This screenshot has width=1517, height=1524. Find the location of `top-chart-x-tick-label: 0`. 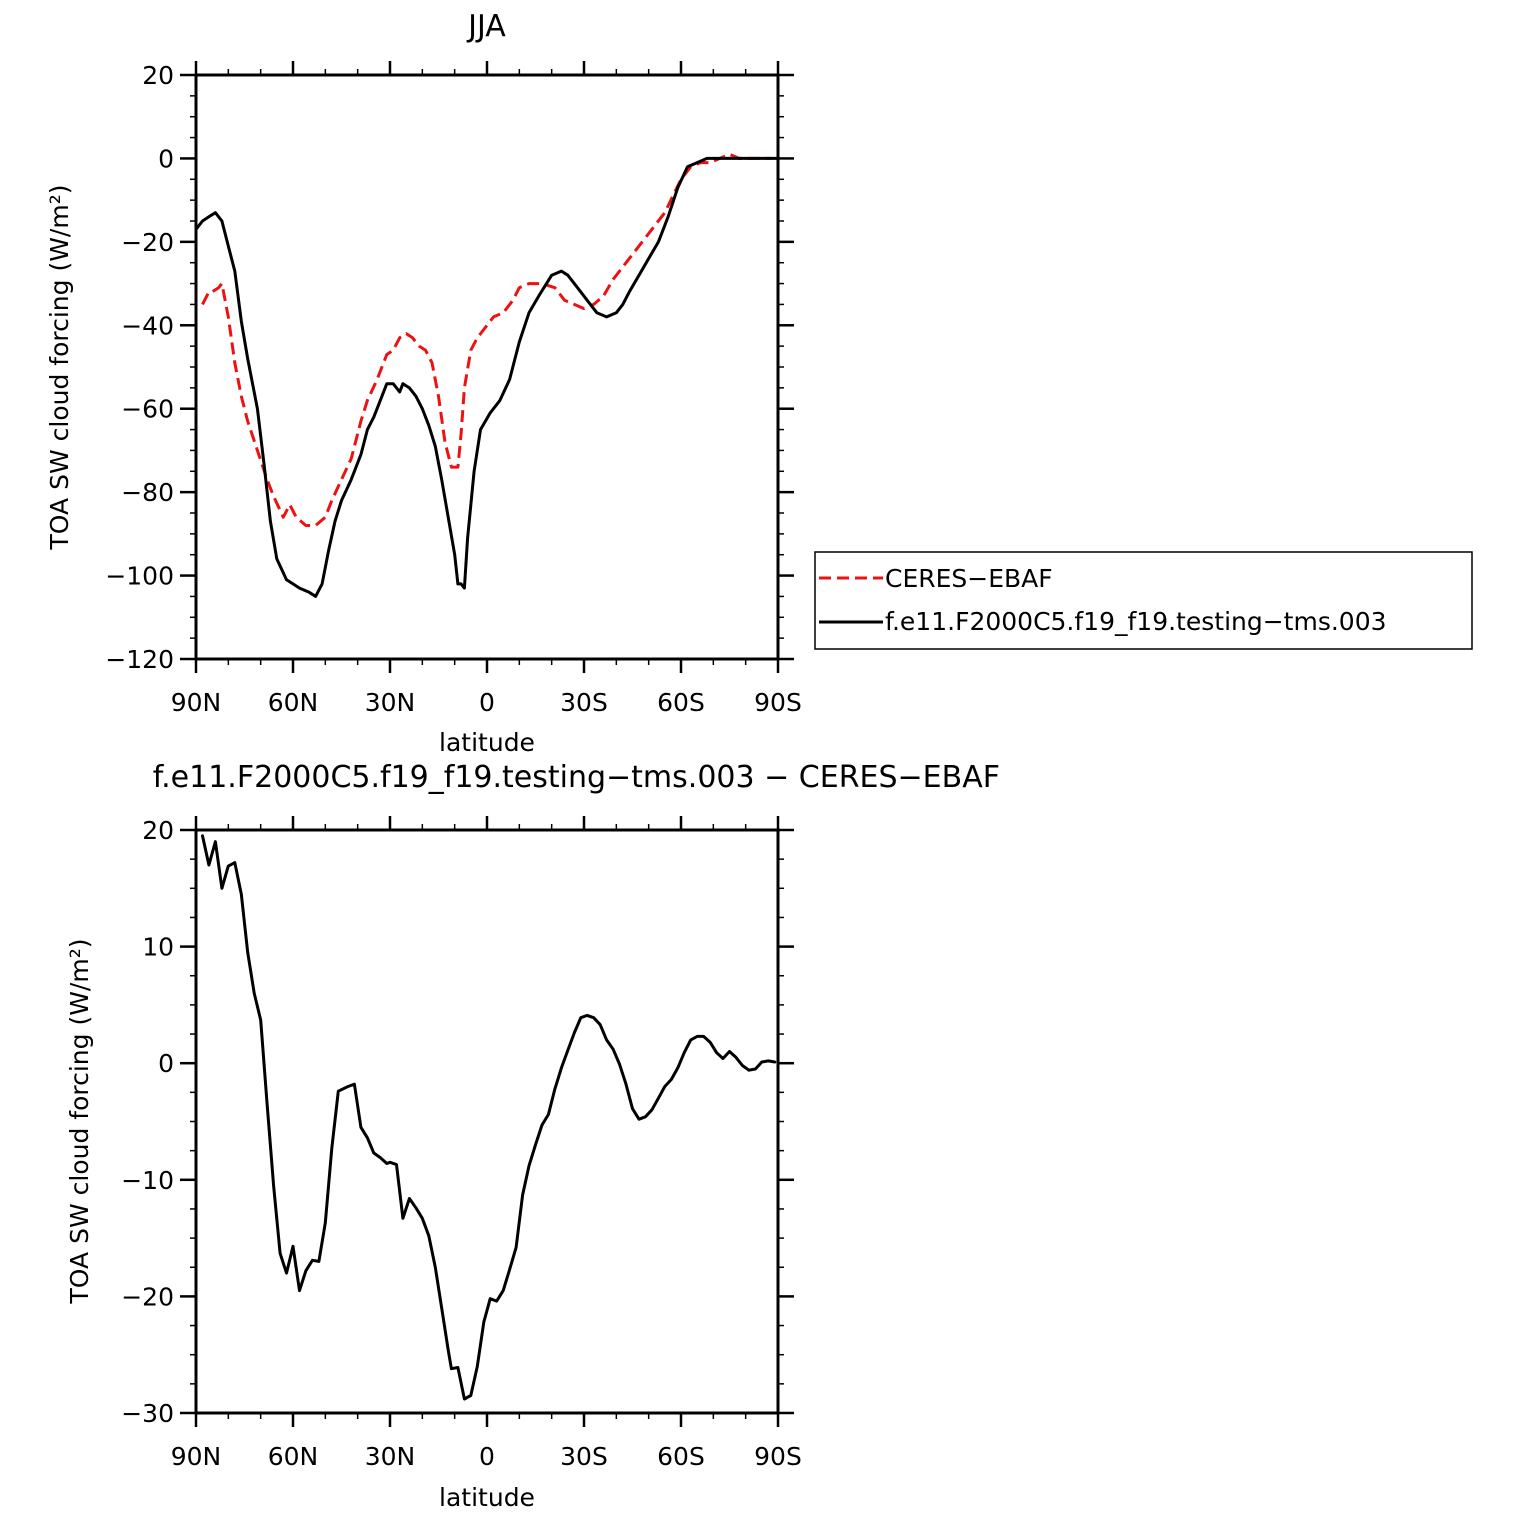

top-chart-x-tick-label: 0 is located at coordinates (487, 702).